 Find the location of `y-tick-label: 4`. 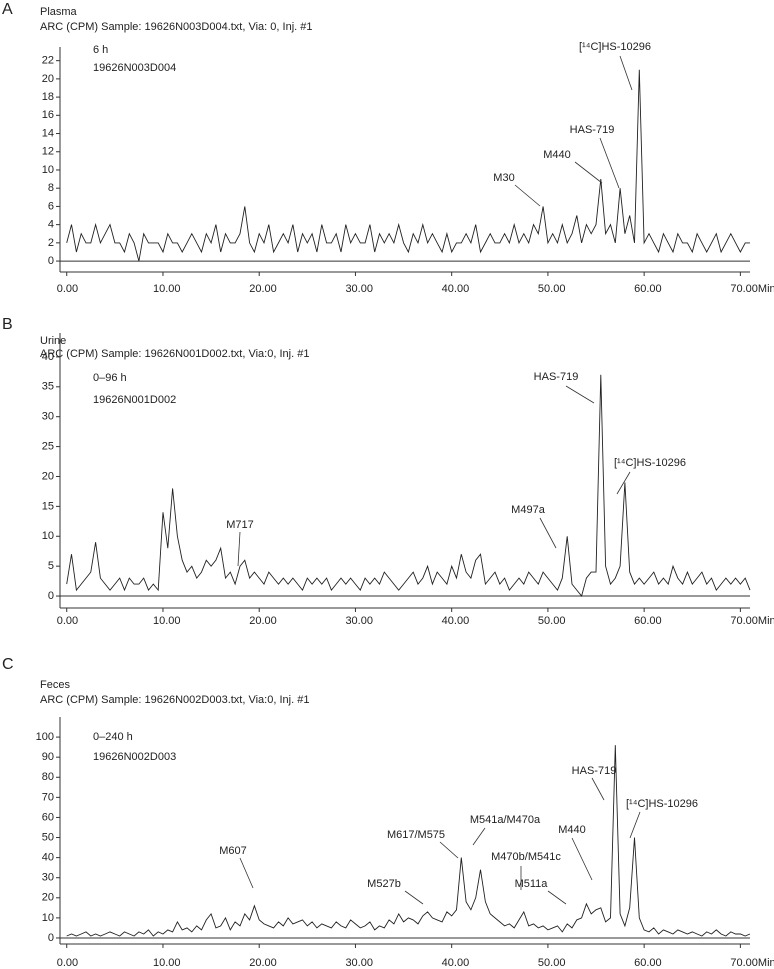

y-tick-label: 4 is located at coordinates (51, 225).